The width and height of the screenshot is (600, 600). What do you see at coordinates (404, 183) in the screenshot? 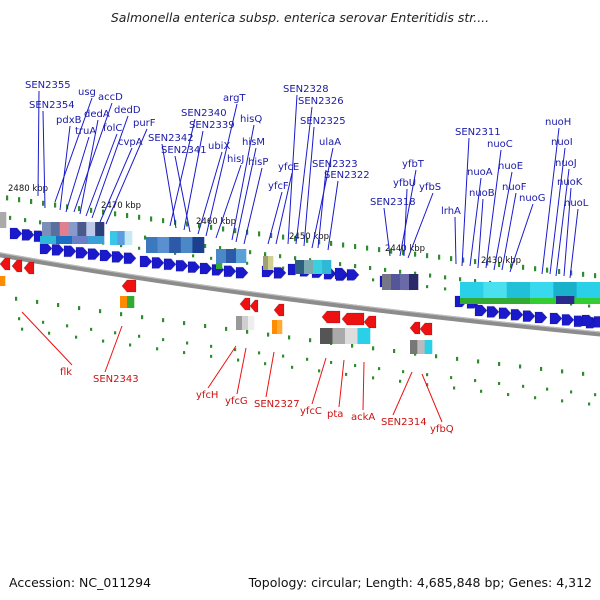
I see `gene-label-forward: yfbU` at bounding box center [404, 183].